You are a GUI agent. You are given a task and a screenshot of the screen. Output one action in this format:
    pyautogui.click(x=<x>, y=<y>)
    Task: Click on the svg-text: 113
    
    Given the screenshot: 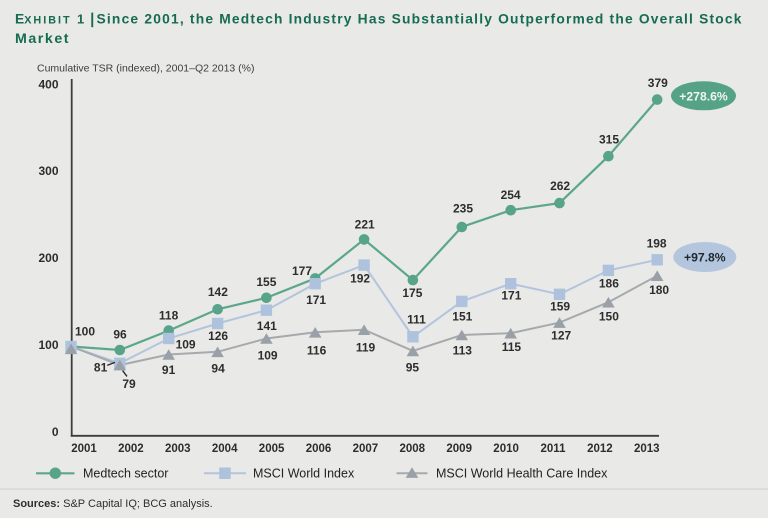 What is the action you would take?
    pyautogui.click(x=463, y=350)
    